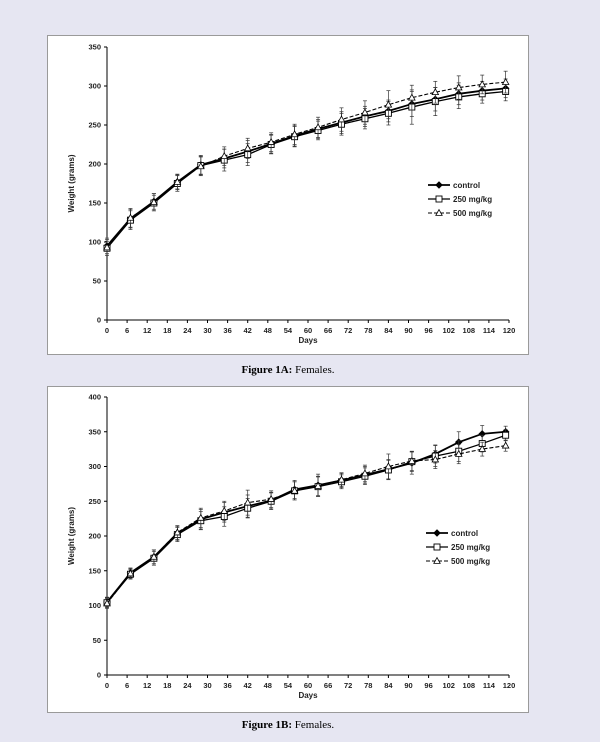  Describe the element at coordinates (267, 725) in the screenshot. I see `caption-label-b: Figure 1B:` at that location.